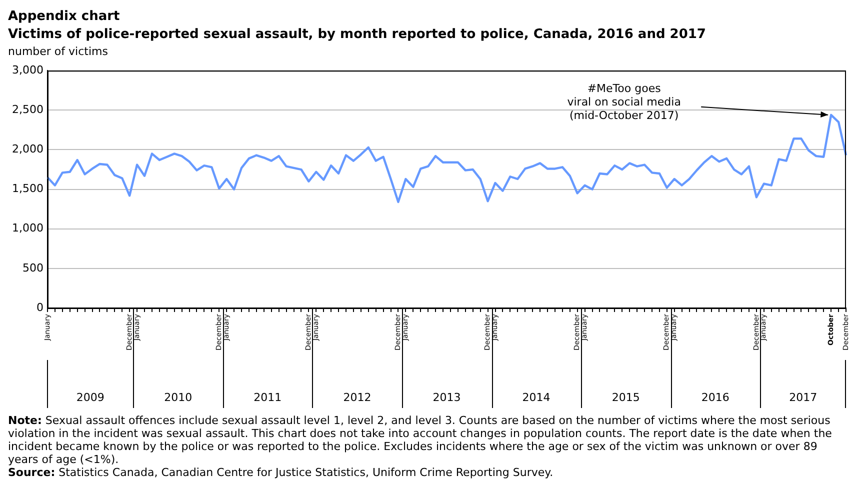 The height and width of the screenshot is (479, 850). What do you see at coordinates (268, 397) in the screenshot?
I see `text: 2011` at bounding box center [268, 397].